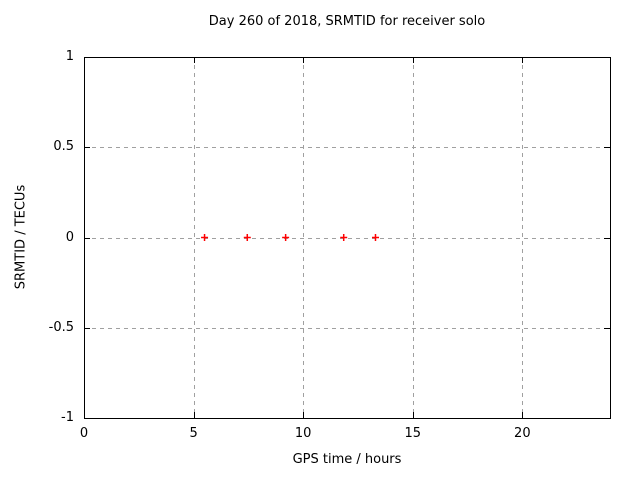 The image size is (640, 480). What do you see at coordinates (303, 433) in the screenshot?
I see `x-tick-label: 10` at bounding box center [303, 433].